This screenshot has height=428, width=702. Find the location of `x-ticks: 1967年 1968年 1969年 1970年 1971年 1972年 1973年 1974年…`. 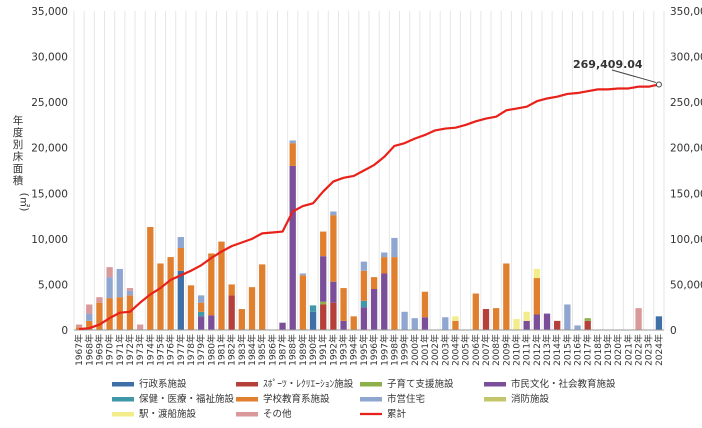

x-ticks: 1967年 1968年 1969年 1970年 1971年 1972年 1973年 1974年… is located at coordinates (369, 350).